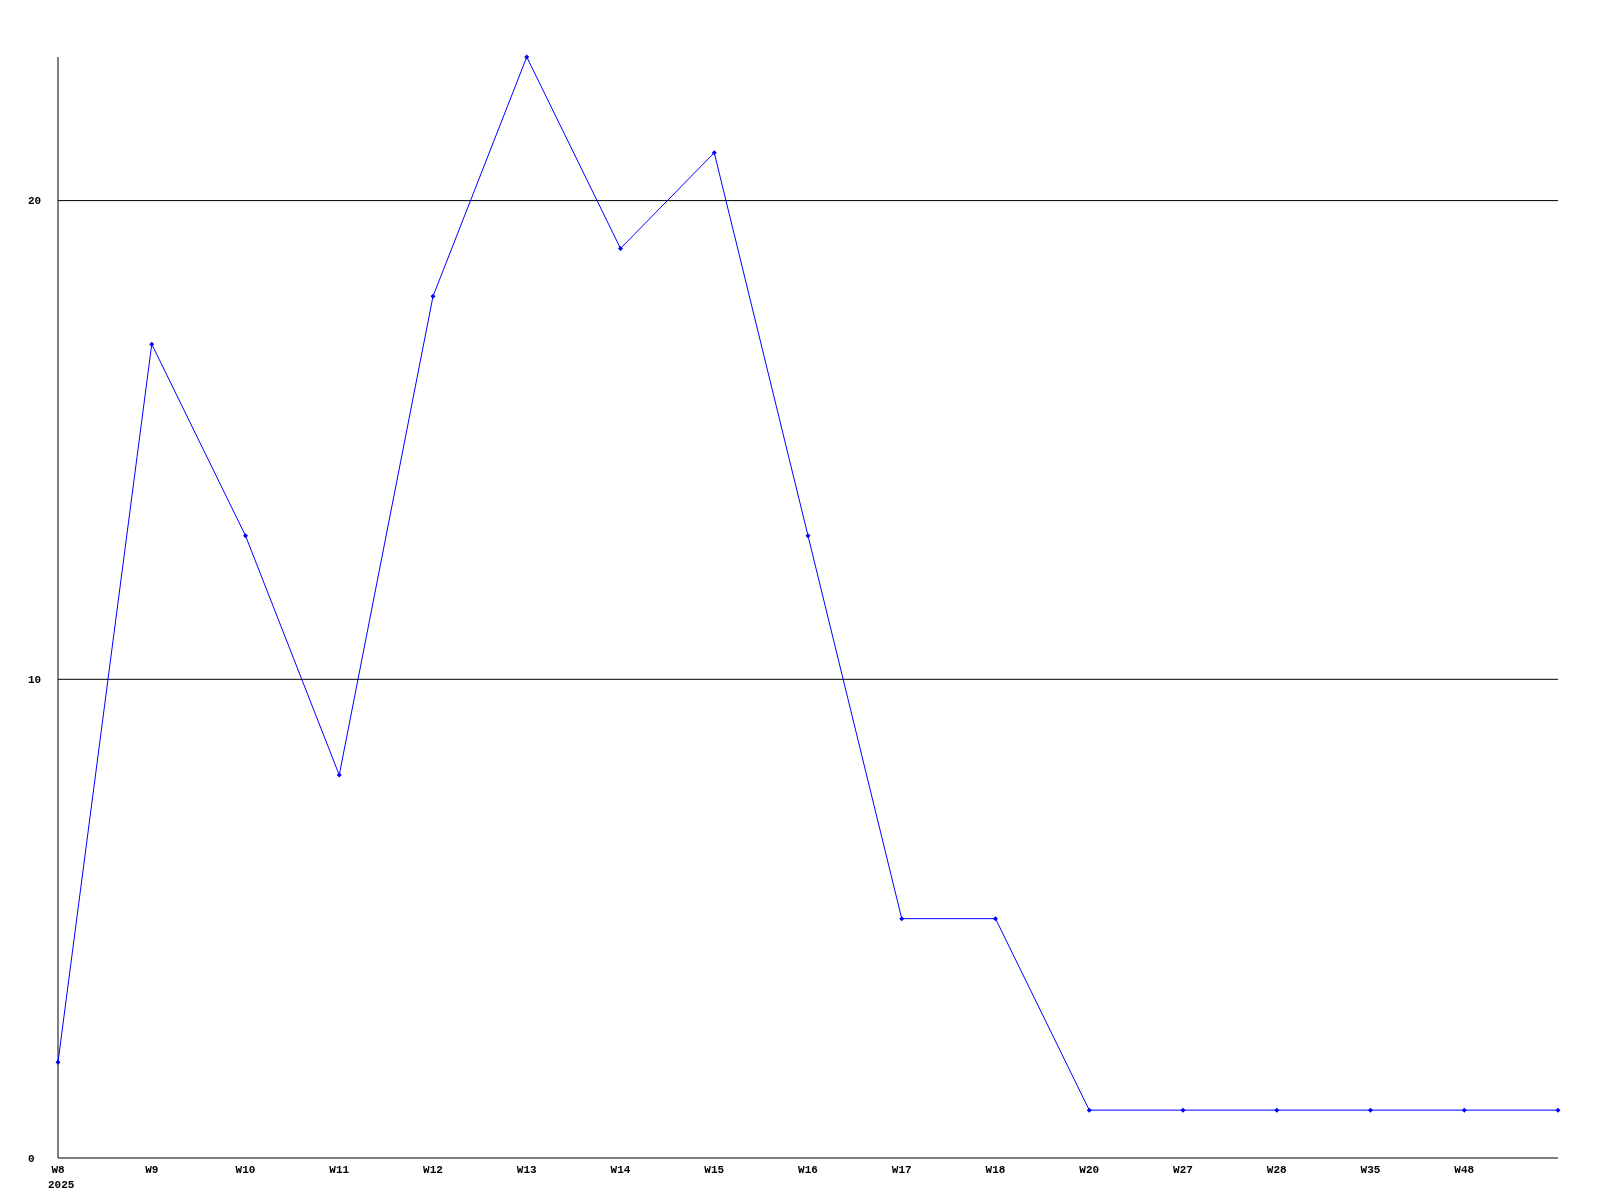 This screenshot has height=1200, width=1600. Describe the element at coordinates (35, 201) in the screenshot. I see `y-tick-label: 20` at that location.